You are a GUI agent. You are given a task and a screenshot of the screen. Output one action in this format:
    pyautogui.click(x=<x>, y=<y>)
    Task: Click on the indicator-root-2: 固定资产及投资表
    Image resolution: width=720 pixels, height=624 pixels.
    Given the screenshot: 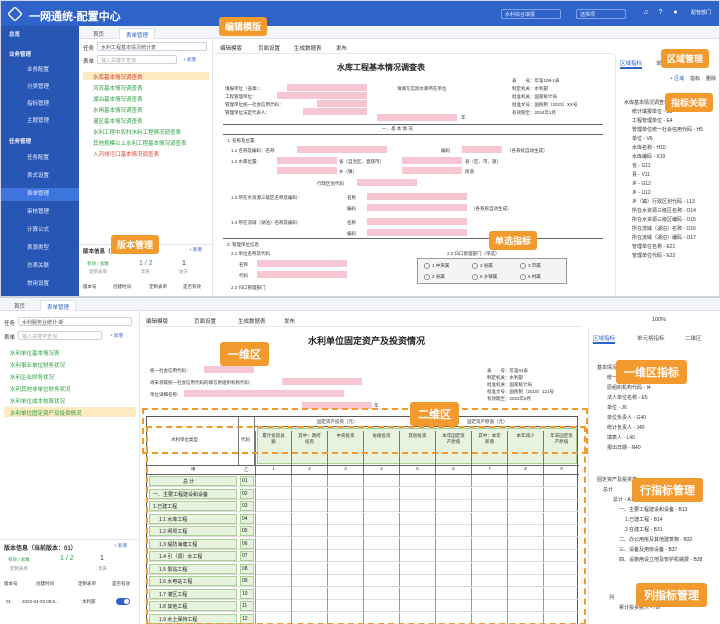 What is the action you would take?
    pyautogui.click(x=617, y=480)
    